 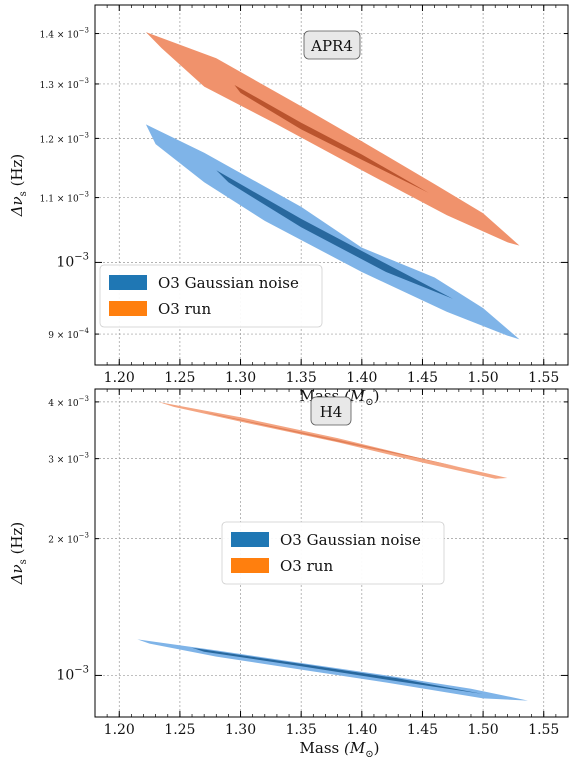 I want to click on series-core-gaussian-noise, so click(x=338, y=670).